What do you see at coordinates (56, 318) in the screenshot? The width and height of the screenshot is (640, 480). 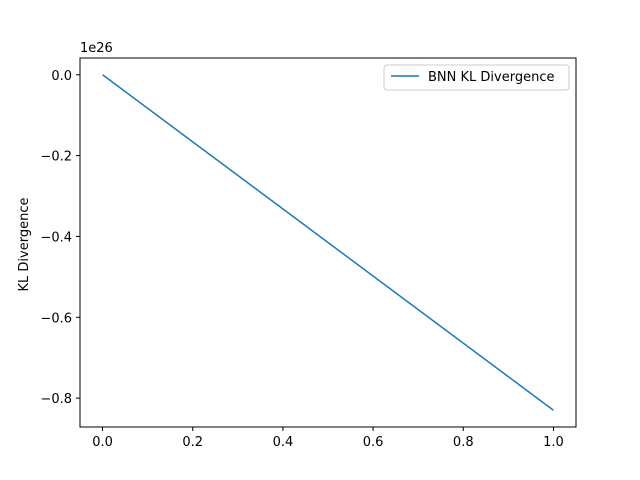 I see `y-tick-label: −0.6` at bounding box center [56, 318].